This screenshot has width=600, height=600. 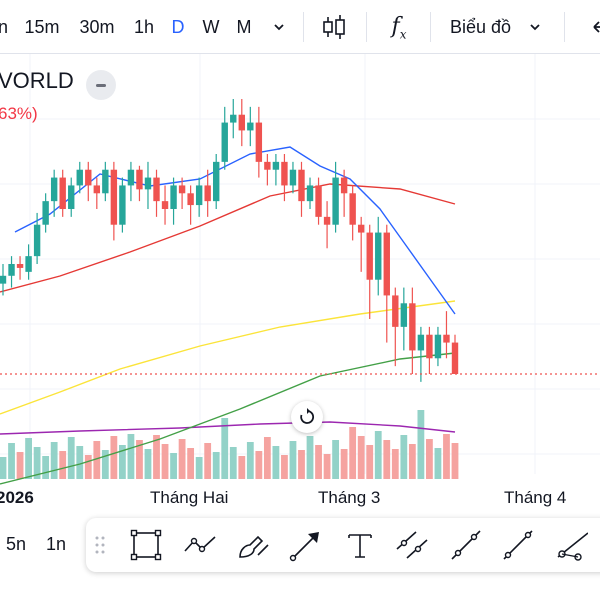 I want to click on parallel-channel-tool, so click(x=412, y=545).